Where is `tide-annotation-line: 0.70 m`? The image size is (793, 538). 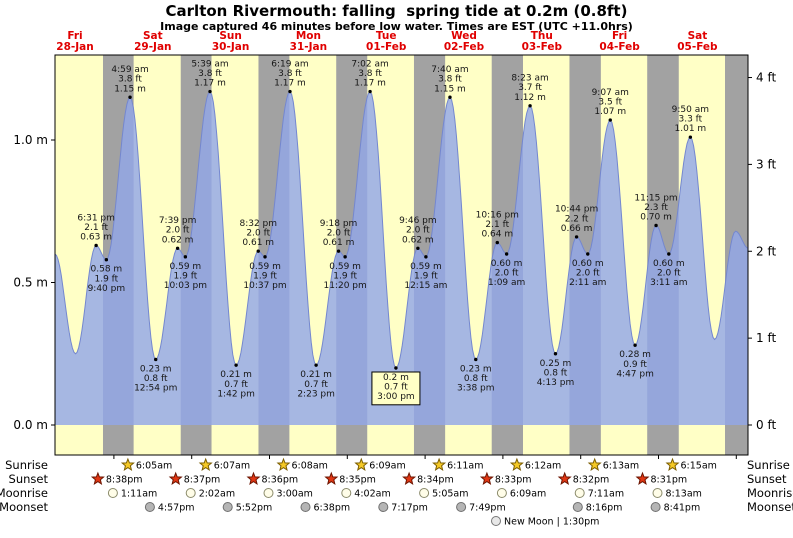 tide-annotation-line: 0.70 m is located at coordinates (656, 218).